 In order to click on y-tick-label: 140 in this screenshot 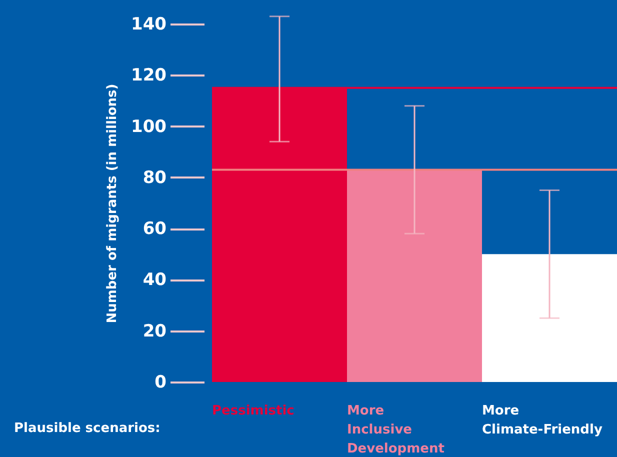, I will do `click(149, 24)`.